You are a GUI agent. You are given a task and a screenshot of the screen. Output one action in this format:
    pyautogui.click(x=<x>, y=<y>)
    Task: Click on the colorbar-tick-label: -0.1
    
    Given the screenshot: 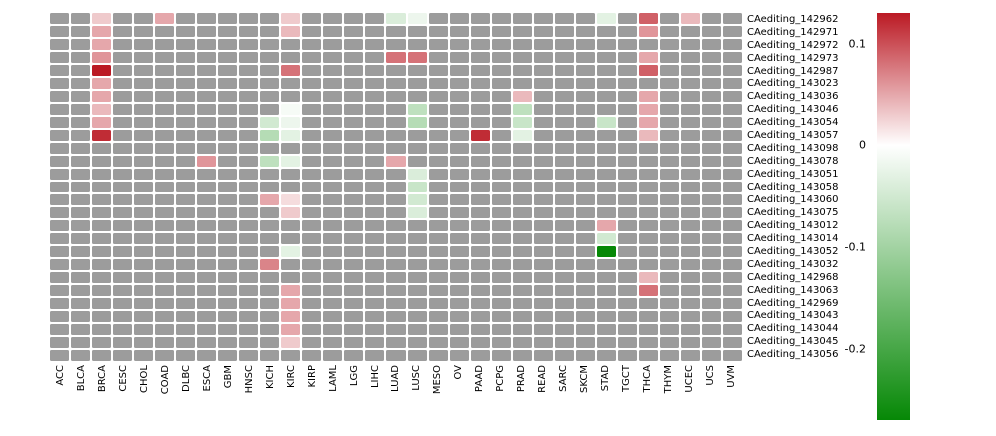 What is the action you would take?
    pyautogui.click(x=855, y=247)
    